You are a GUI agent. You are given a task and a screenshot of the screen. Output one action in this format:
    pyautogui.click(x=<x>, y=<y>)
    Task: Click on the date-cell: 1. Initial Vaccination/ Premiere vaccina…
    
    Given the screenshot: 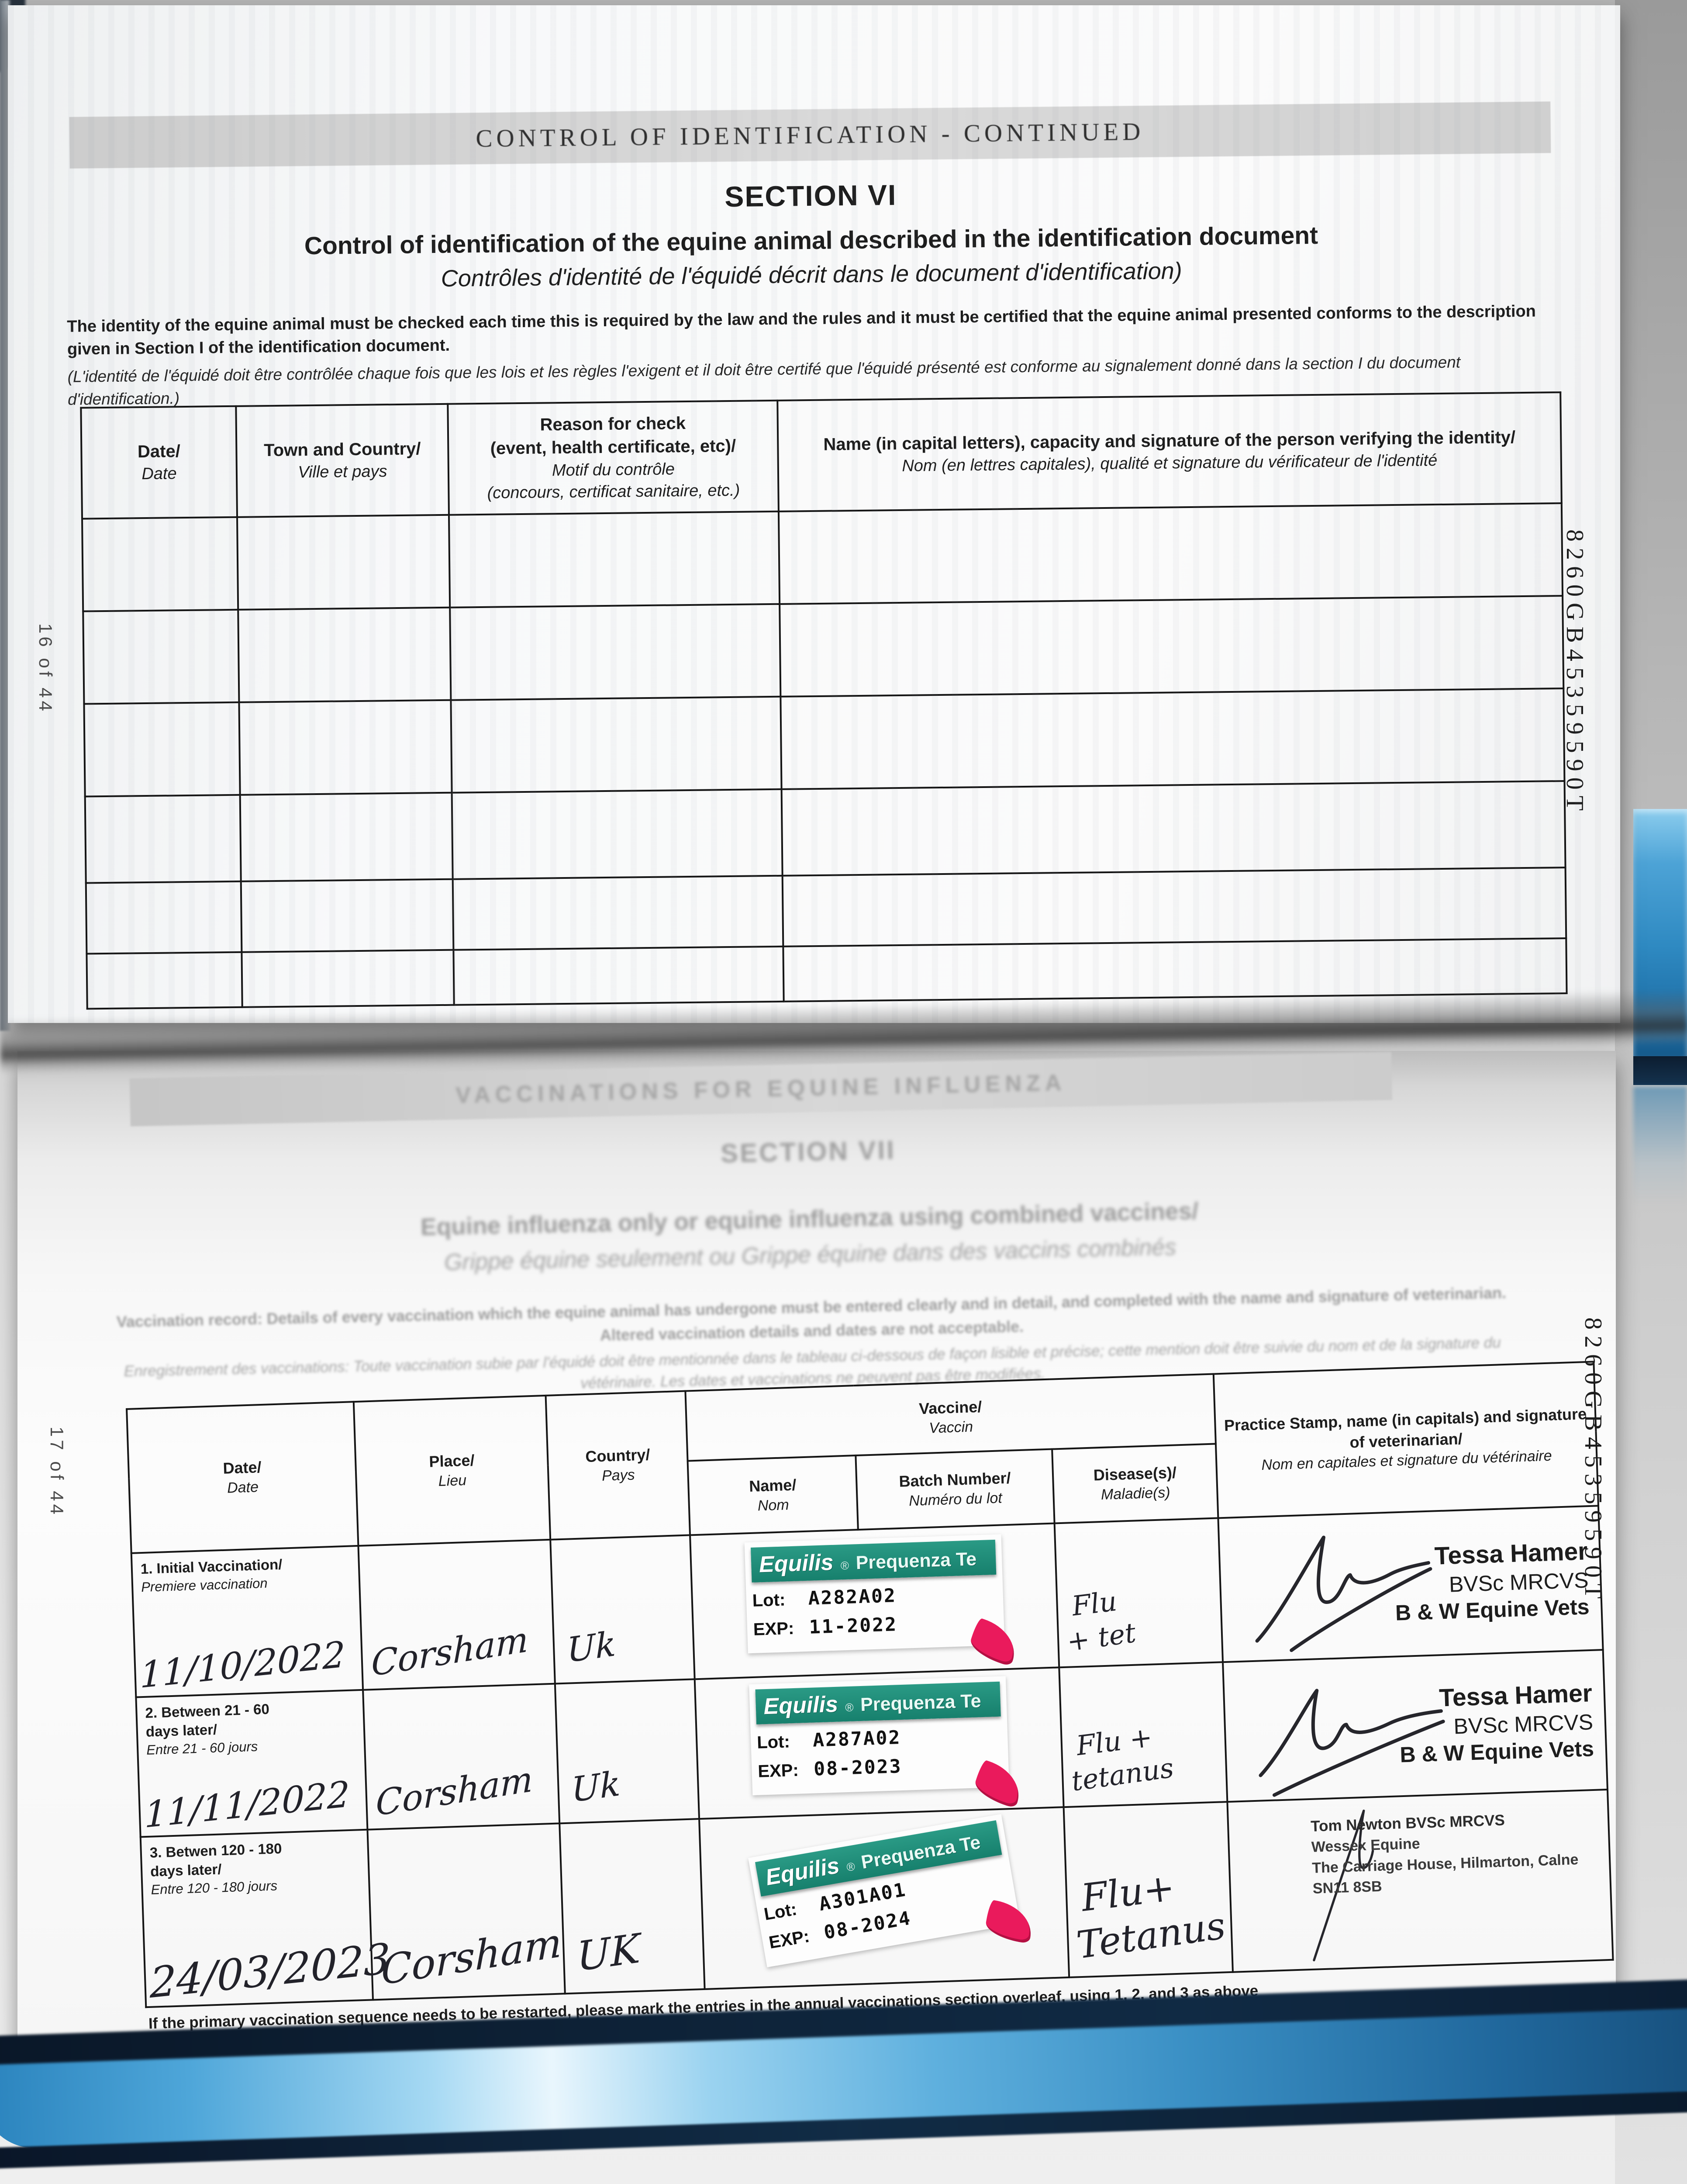 What is the action you would take?
    pyautogui.click(x=247, y=1621)
    